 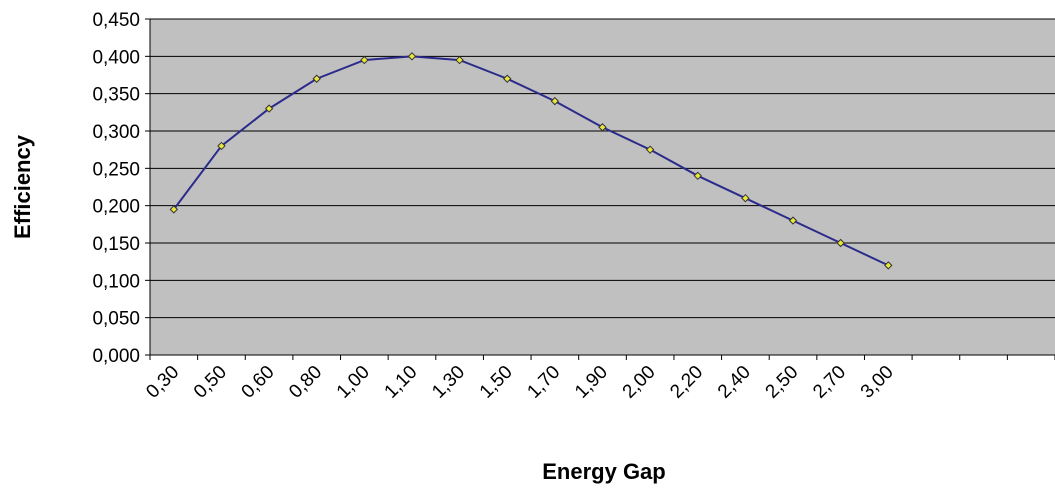 What do you see at coordinates (448, 382) in the screenshot?
I see `x-tick-label: 1,30` at bounding box center [448, 382].